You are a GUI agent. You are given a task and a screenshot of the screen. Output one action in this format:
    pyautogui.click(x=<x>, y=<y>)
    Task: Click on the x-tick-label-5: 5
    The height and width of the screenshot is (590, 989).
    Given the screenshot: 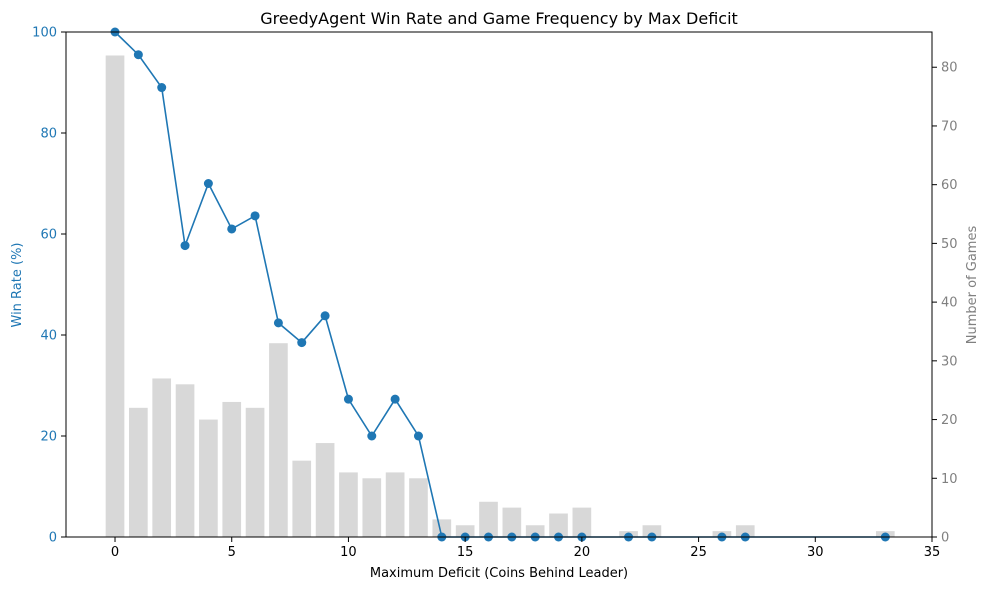 What is the action you would take?
    pyautogui.click(x=232, y=552)
    